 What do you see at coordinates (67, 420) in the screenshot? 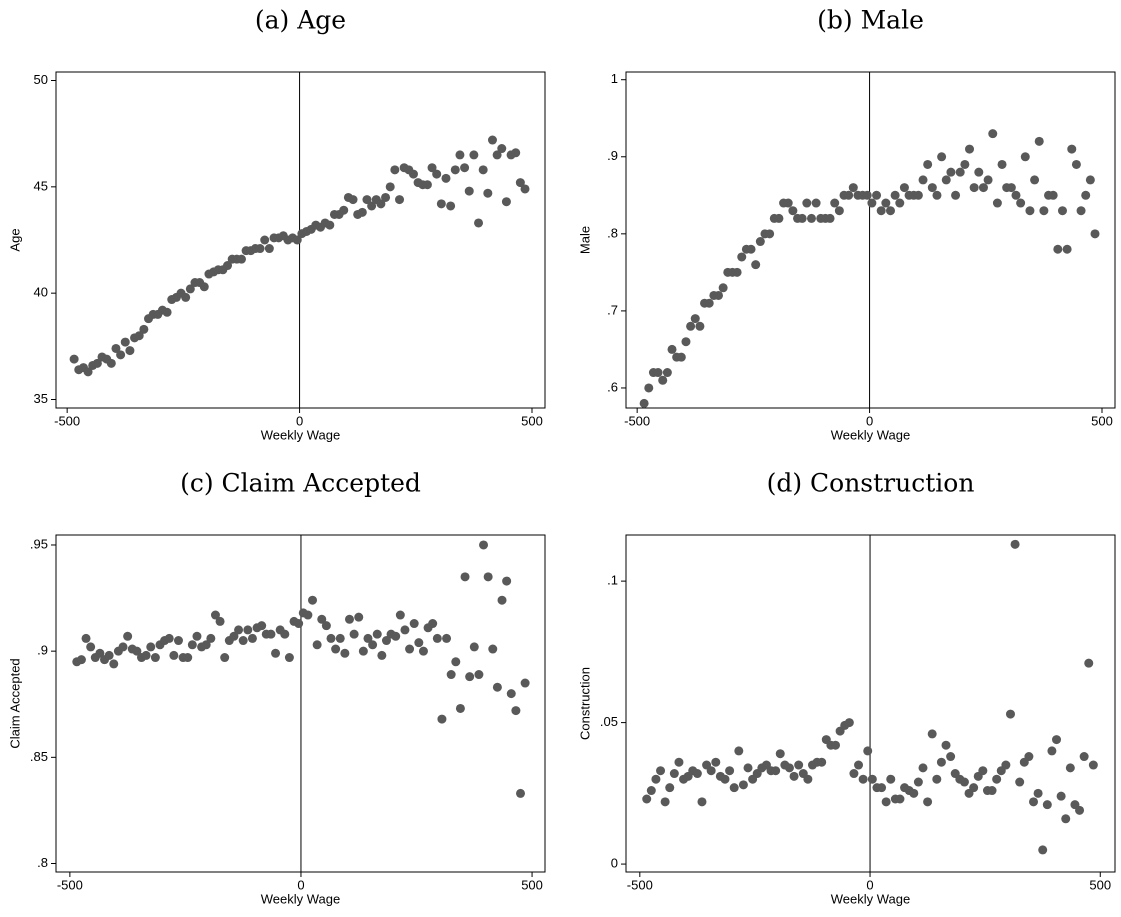
I see `x-tick-label: -500` at bounding box center [67, 420].